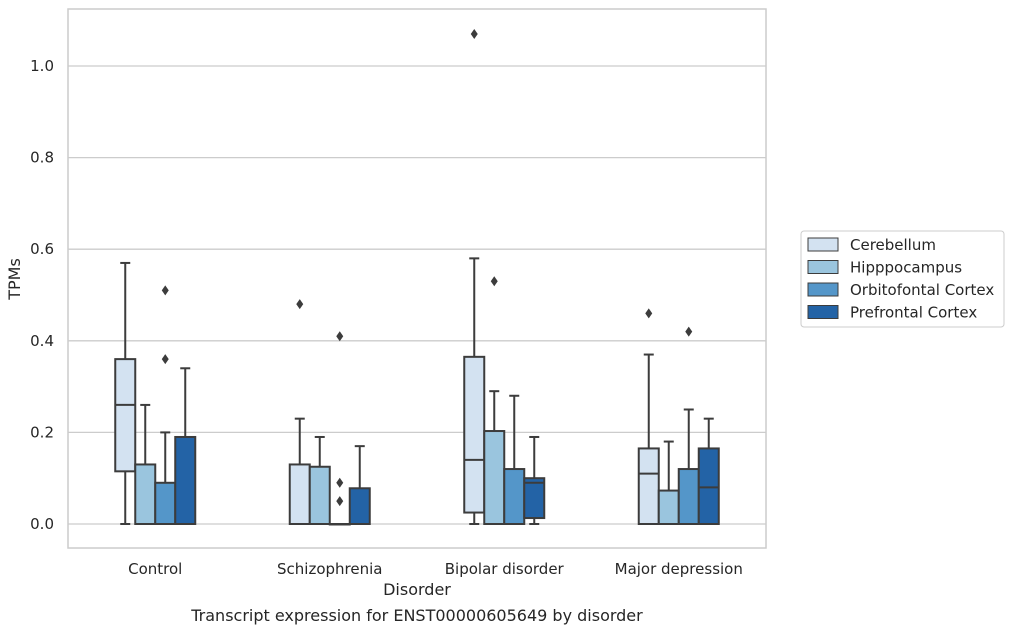 The image size is (1014, 638). What do you see at coordinates (505, 569) in the screenshot?
I see `x-tick-label: Bipolar disorder` at bounding box center [505, 569].